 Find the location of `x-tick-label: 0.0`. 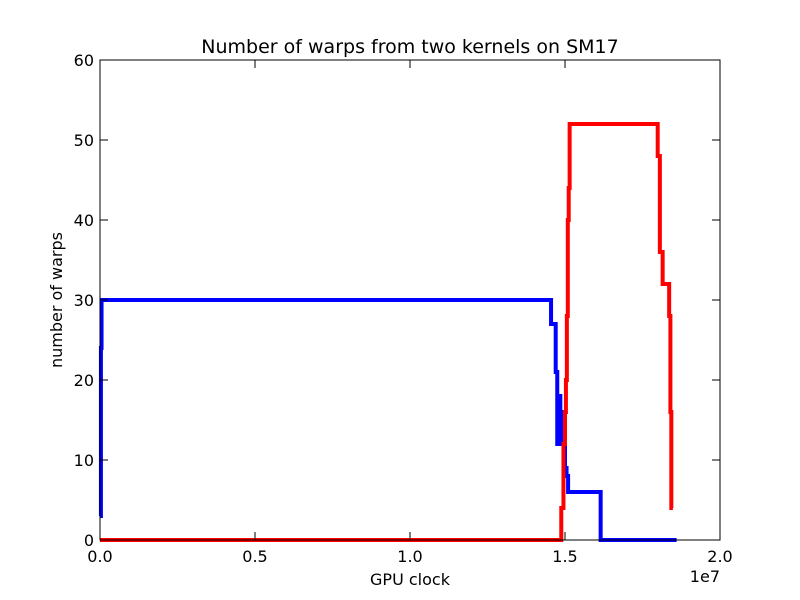

x-tick-label: 0.0 is located at coordinates (99, 556).